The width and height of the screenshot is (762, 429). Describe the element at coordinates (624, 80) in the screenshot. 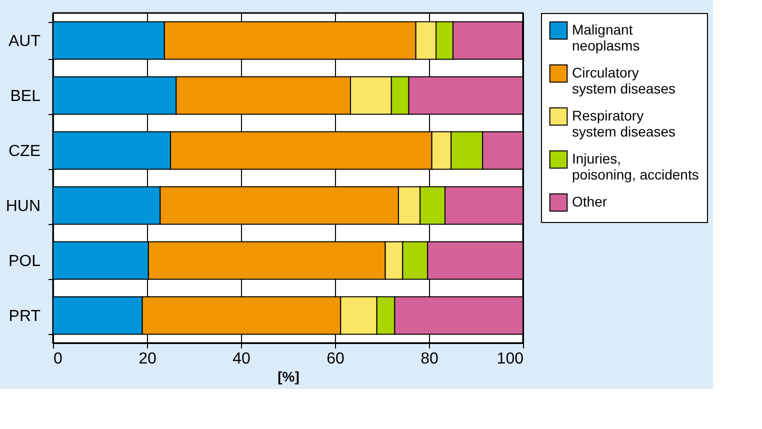

I see `legend-label: Circulatory system diseases` at that location.